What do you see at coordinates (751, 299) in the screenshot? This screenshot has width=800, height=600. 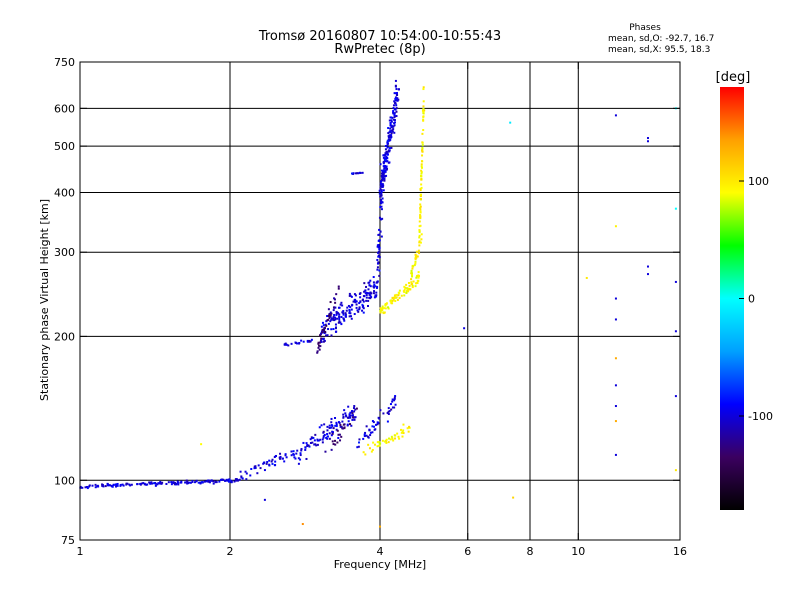 I see `colorbar-tick-label: 0` at bounding box center [751, 299].